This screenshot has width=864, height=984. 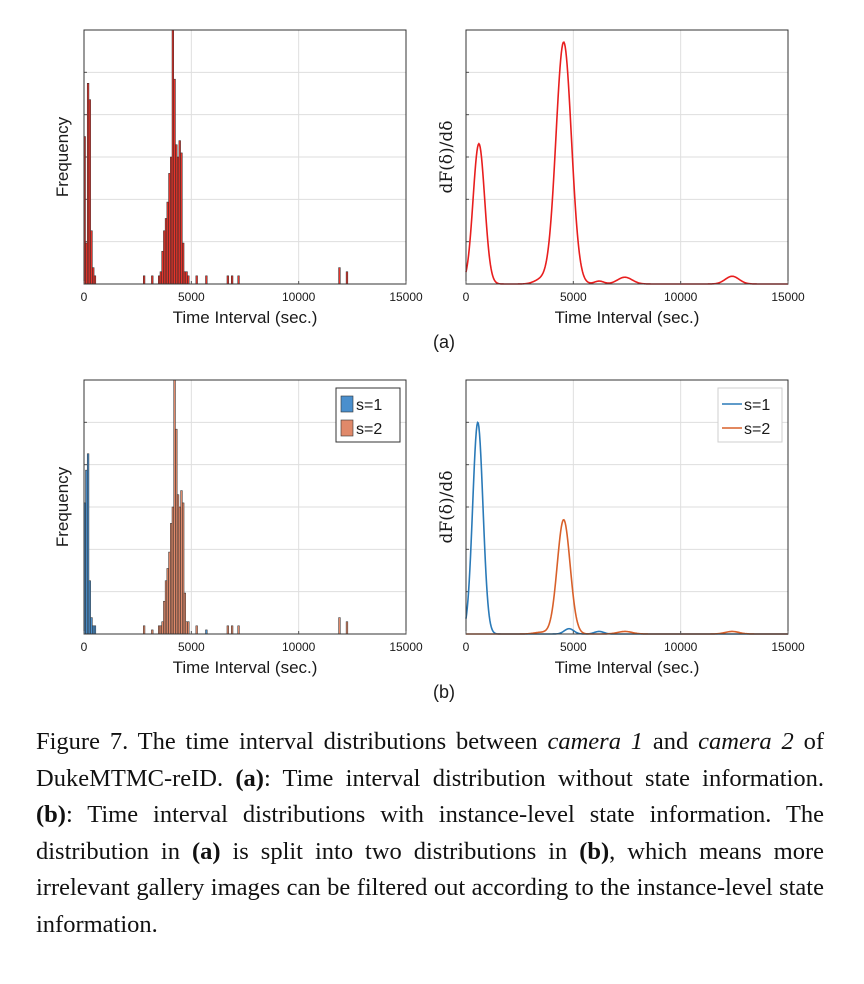 I want to click on caption-camera-2: camera 2, so click(x=746, y=741).